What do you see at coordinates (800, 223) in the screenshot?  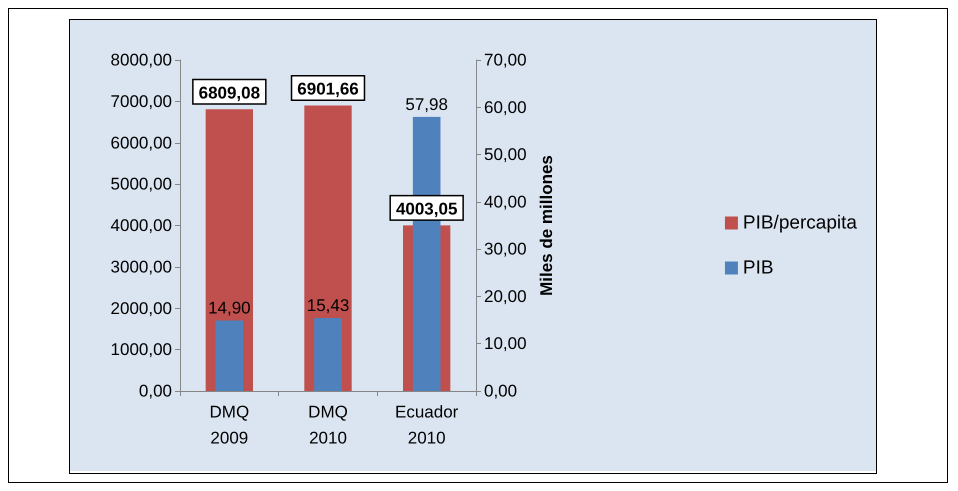 I see `legend-label: PIB/percapita` at bounding box center [800, 223].